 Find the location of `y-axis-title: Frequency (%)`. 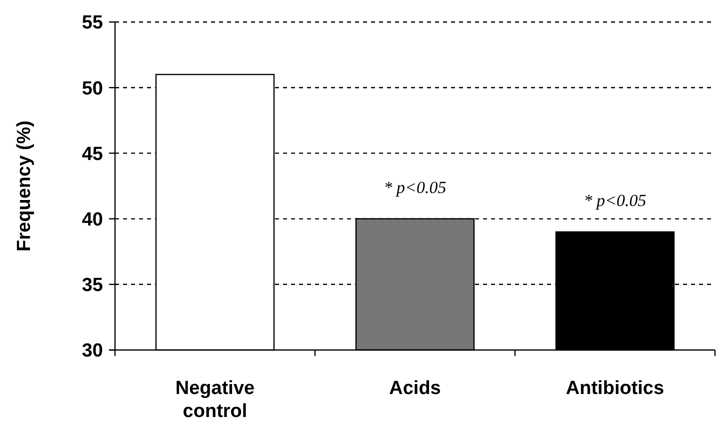

y-axis-title: Frequency (%) is located at coordinates (24, 186).